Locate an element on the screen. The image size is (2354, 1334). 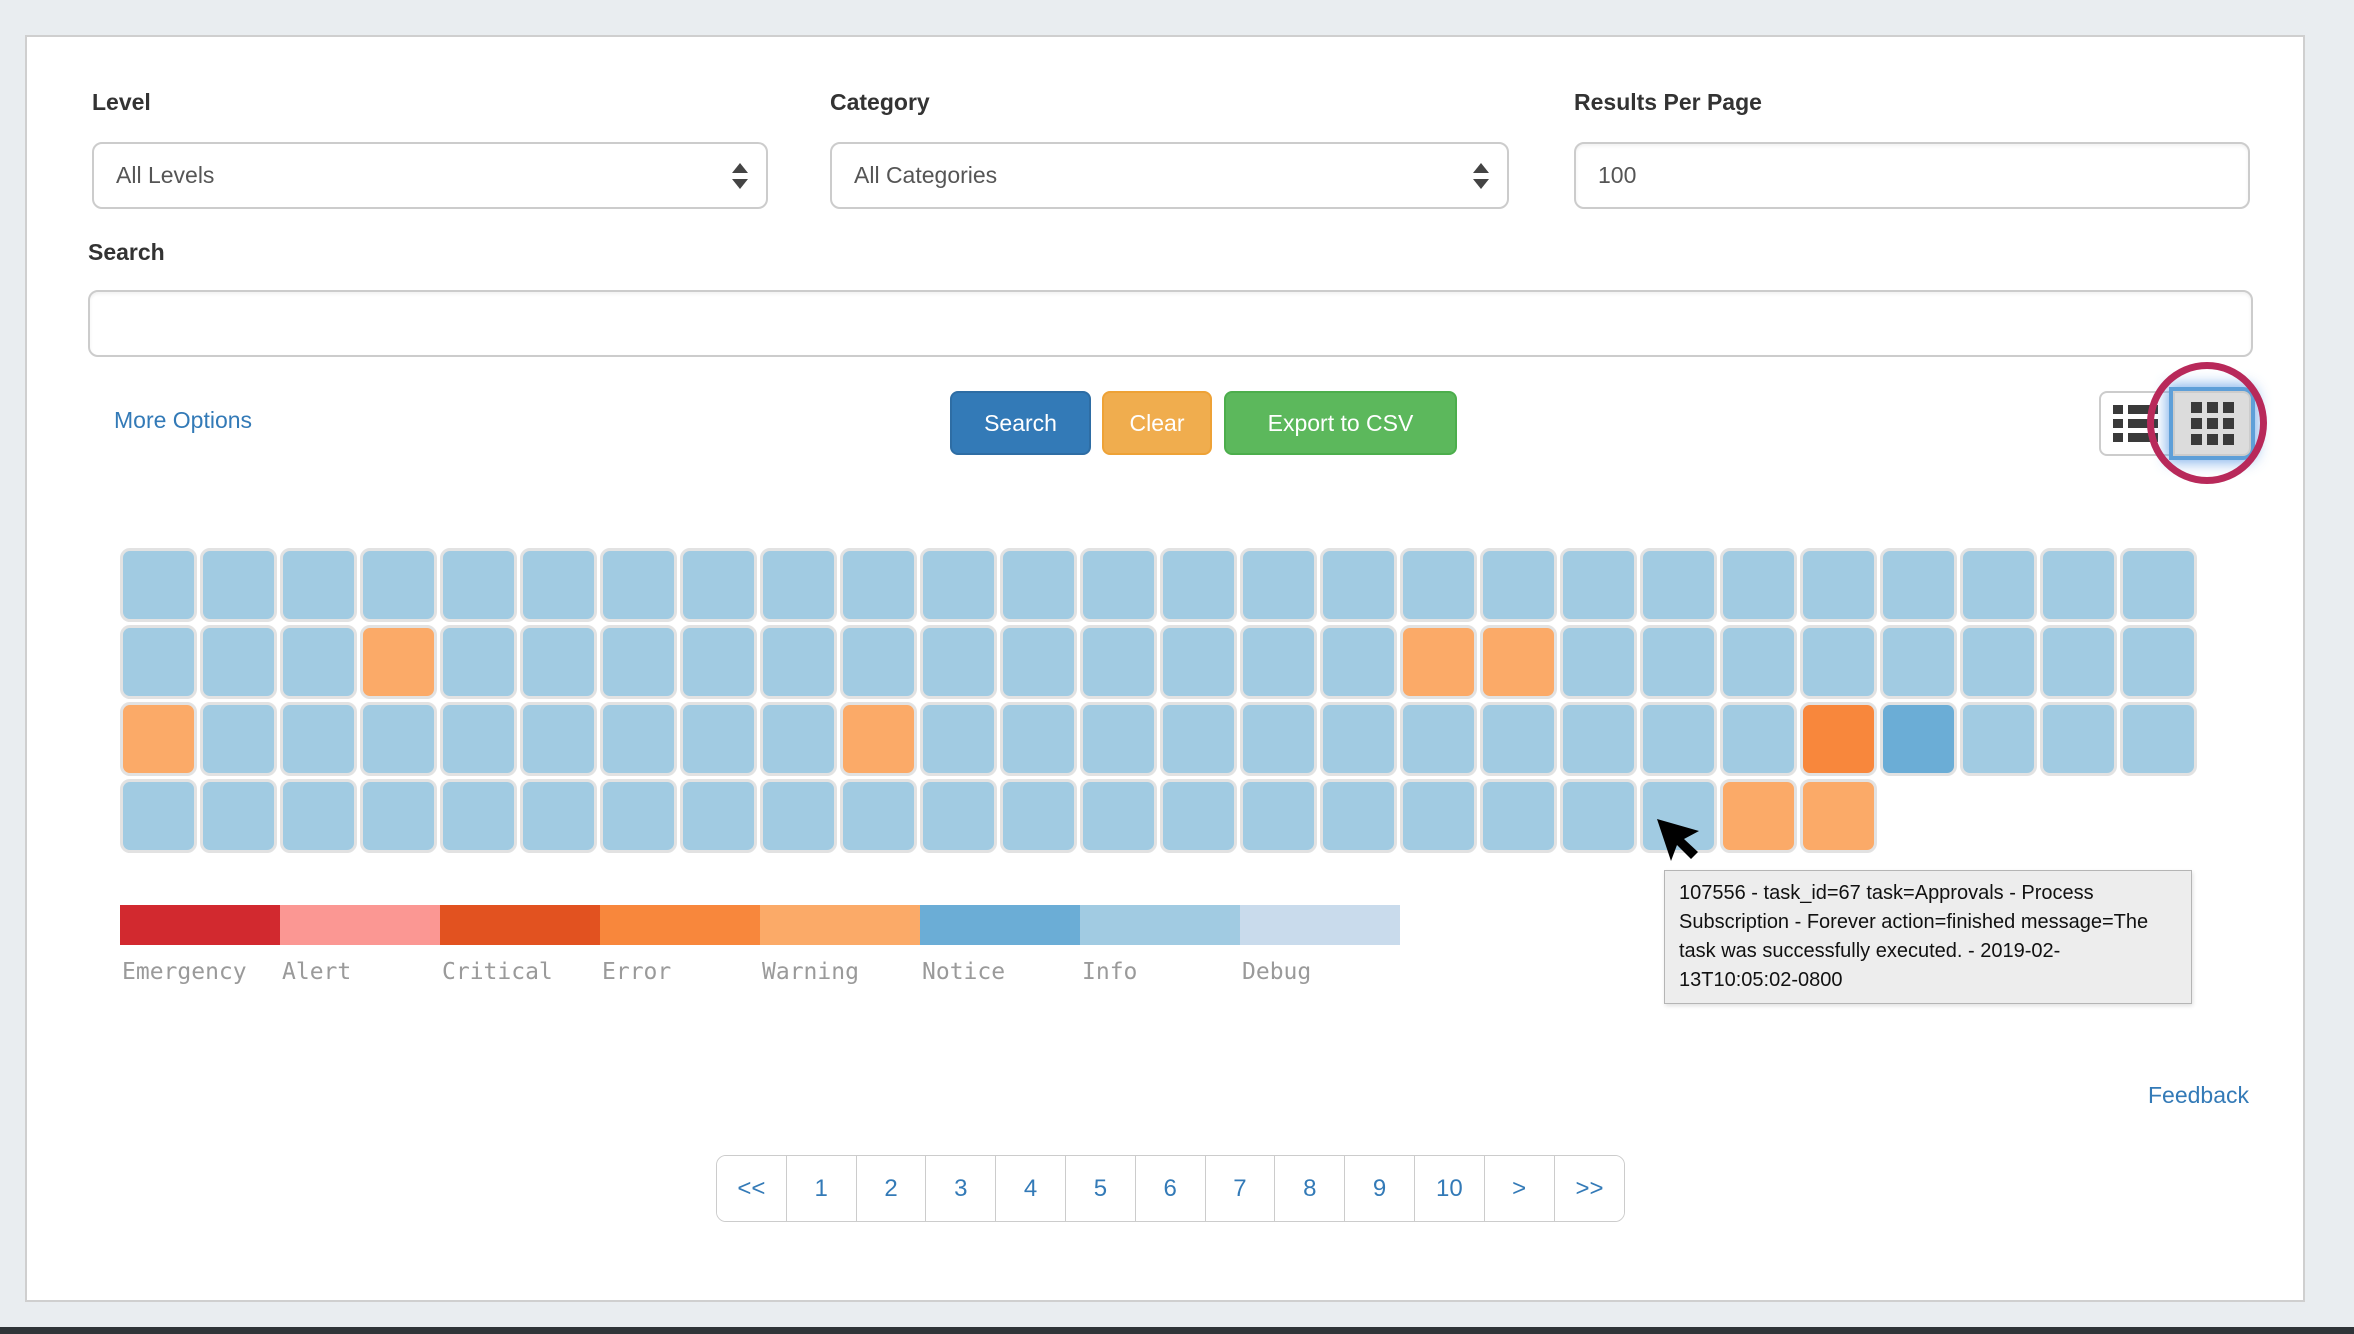
page-button-10: 10 is located at coordinates (1449, 1188).